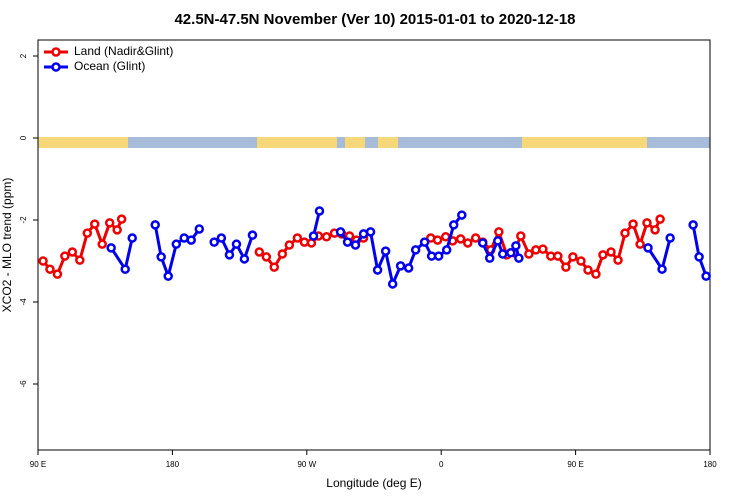  I want to click on y-tick-label: -6, so click(23, 384).